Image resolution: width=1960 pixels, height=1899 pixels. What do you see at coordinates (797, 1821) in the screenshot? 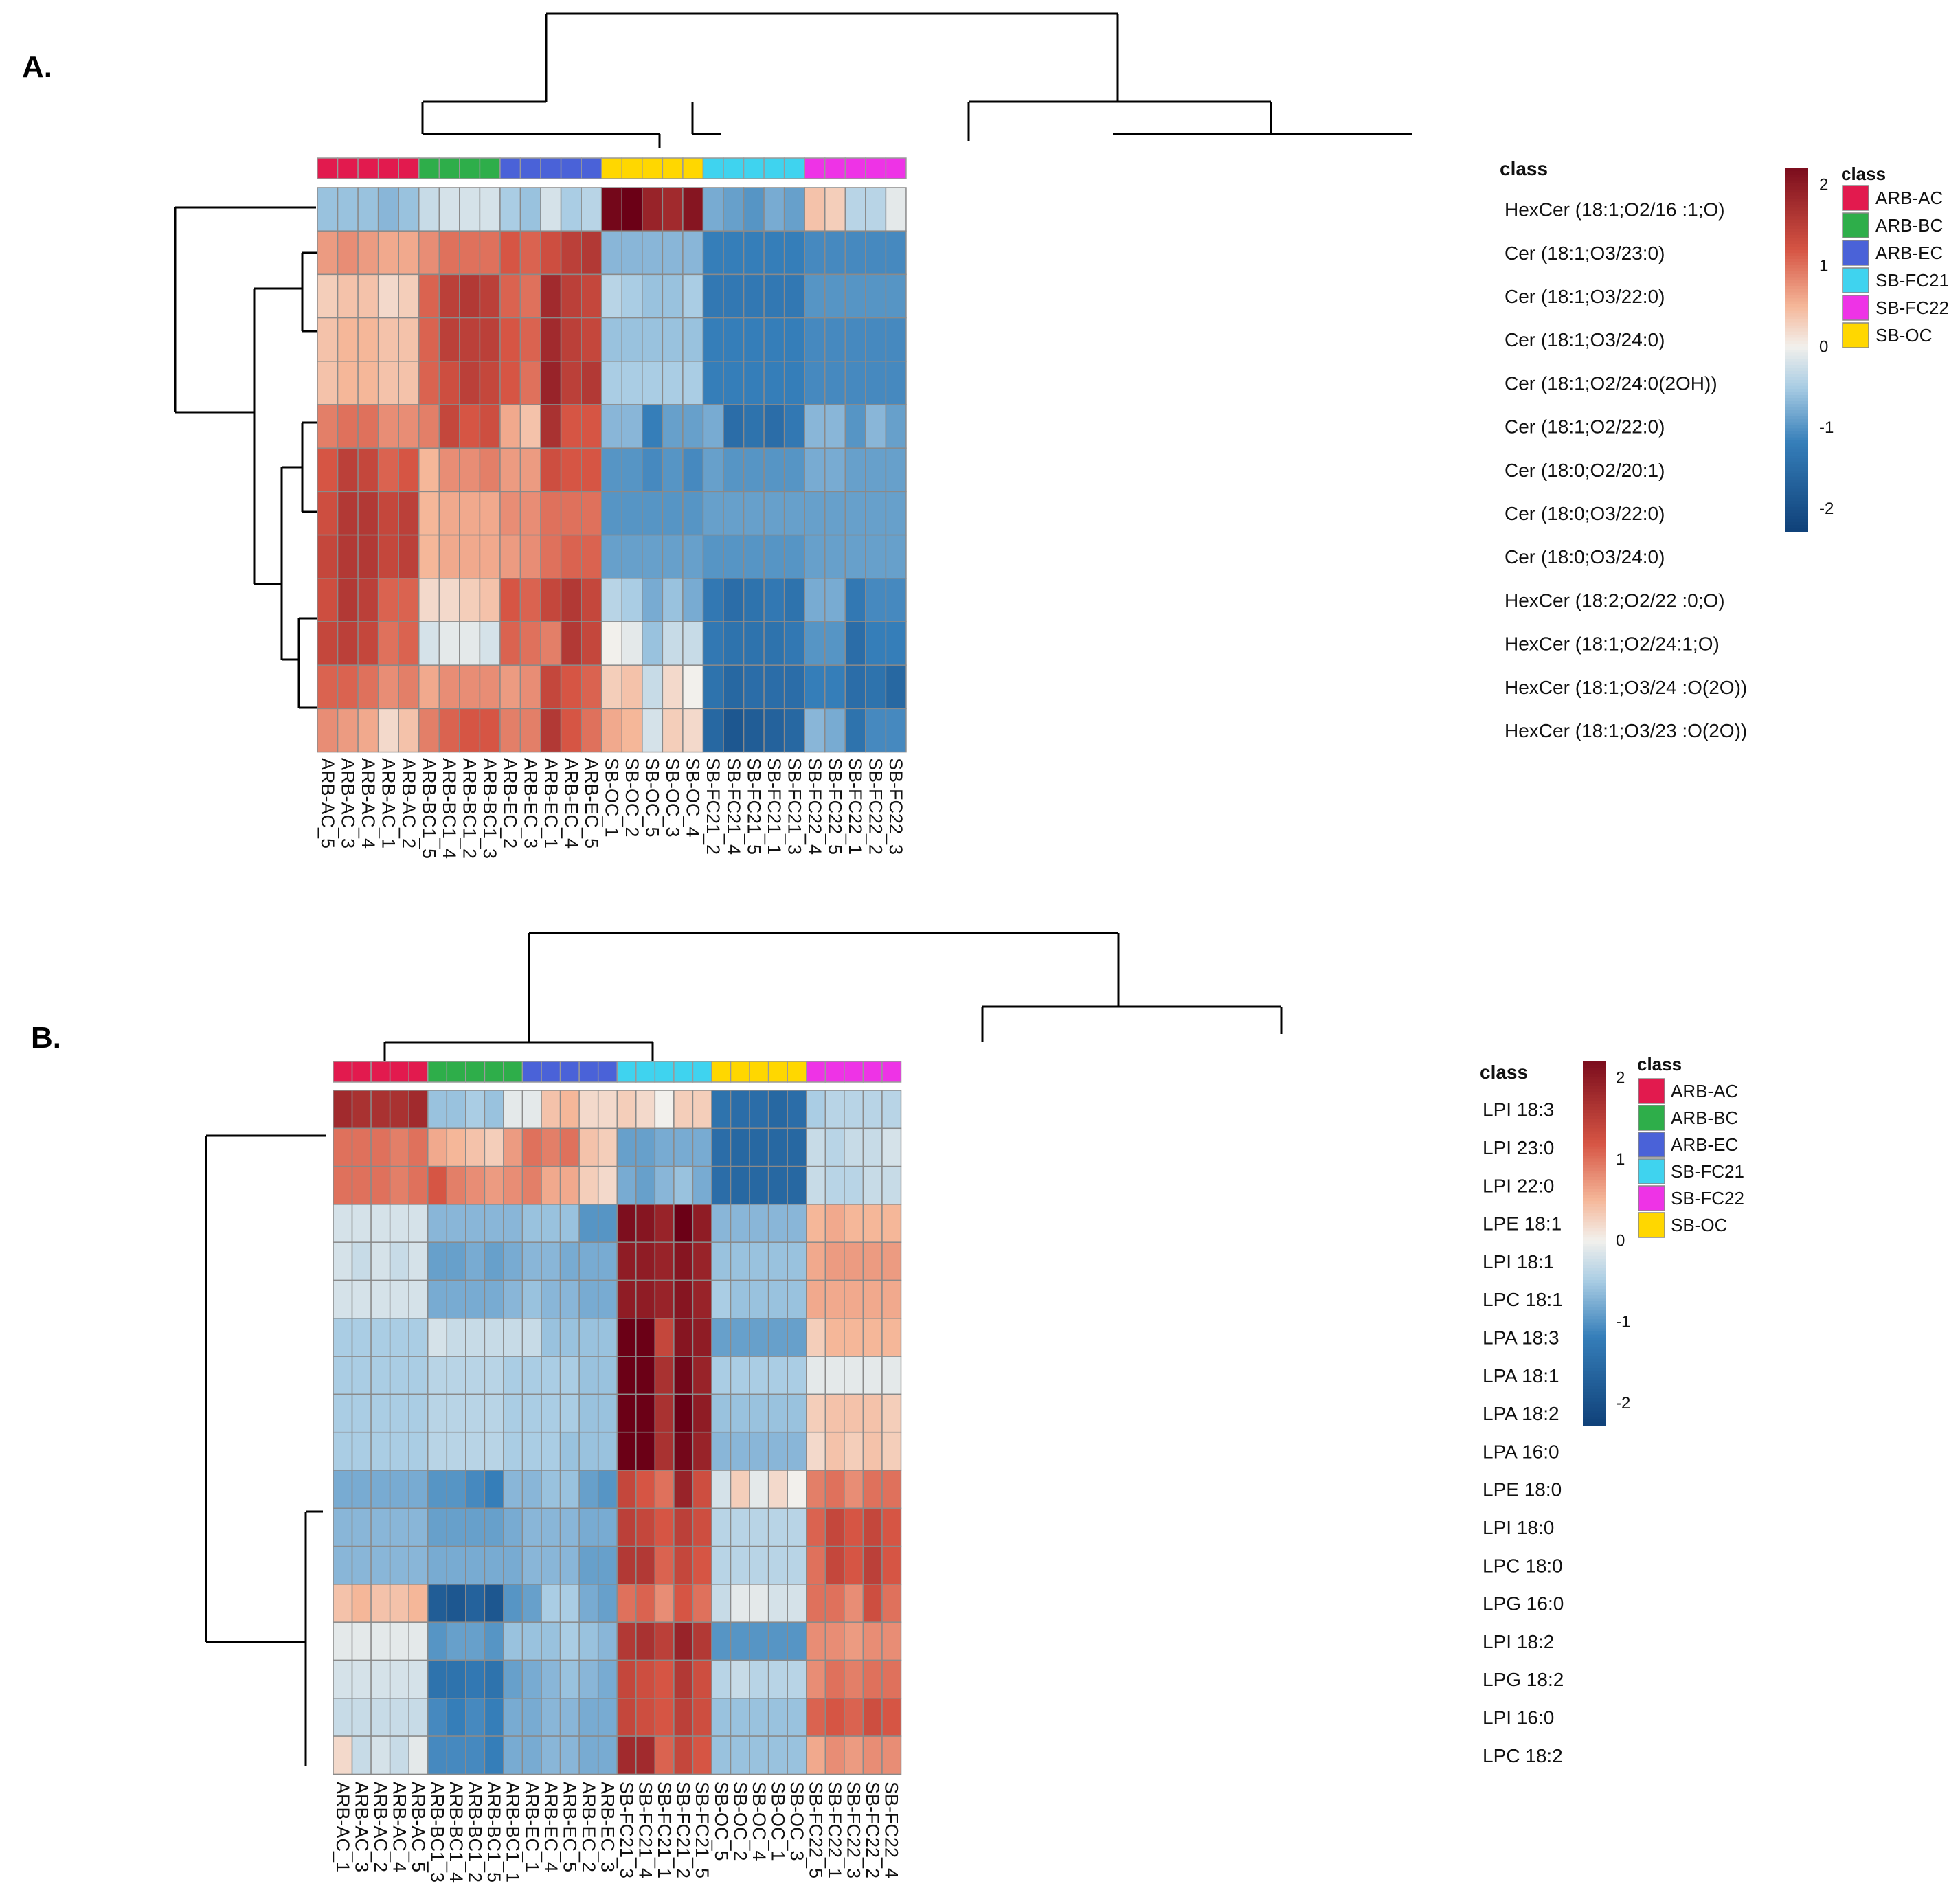
I see `column-label: SB-OC_3` at bounding box center [797, 1821].